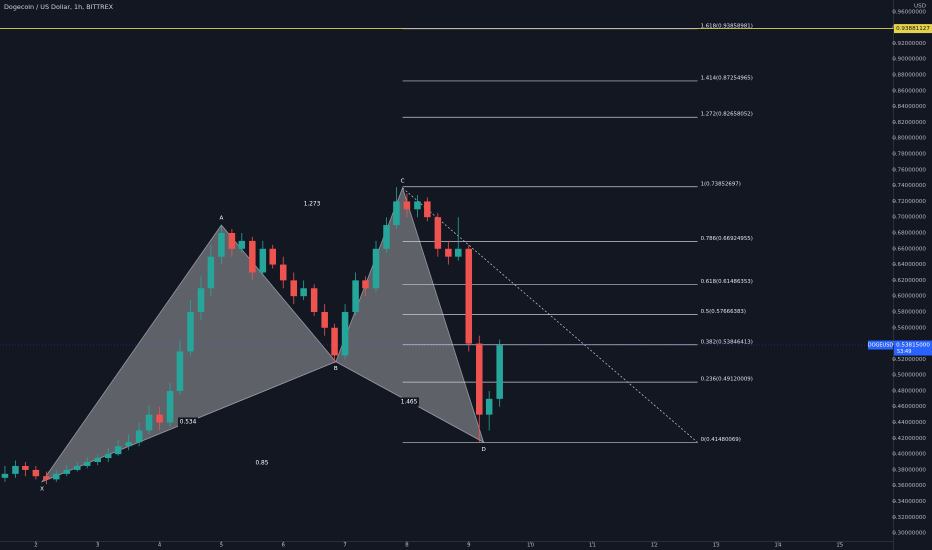 This screenshot has width=932, height=550. I want to click on y-tick-label: 0.92000000, so click(909, 44).